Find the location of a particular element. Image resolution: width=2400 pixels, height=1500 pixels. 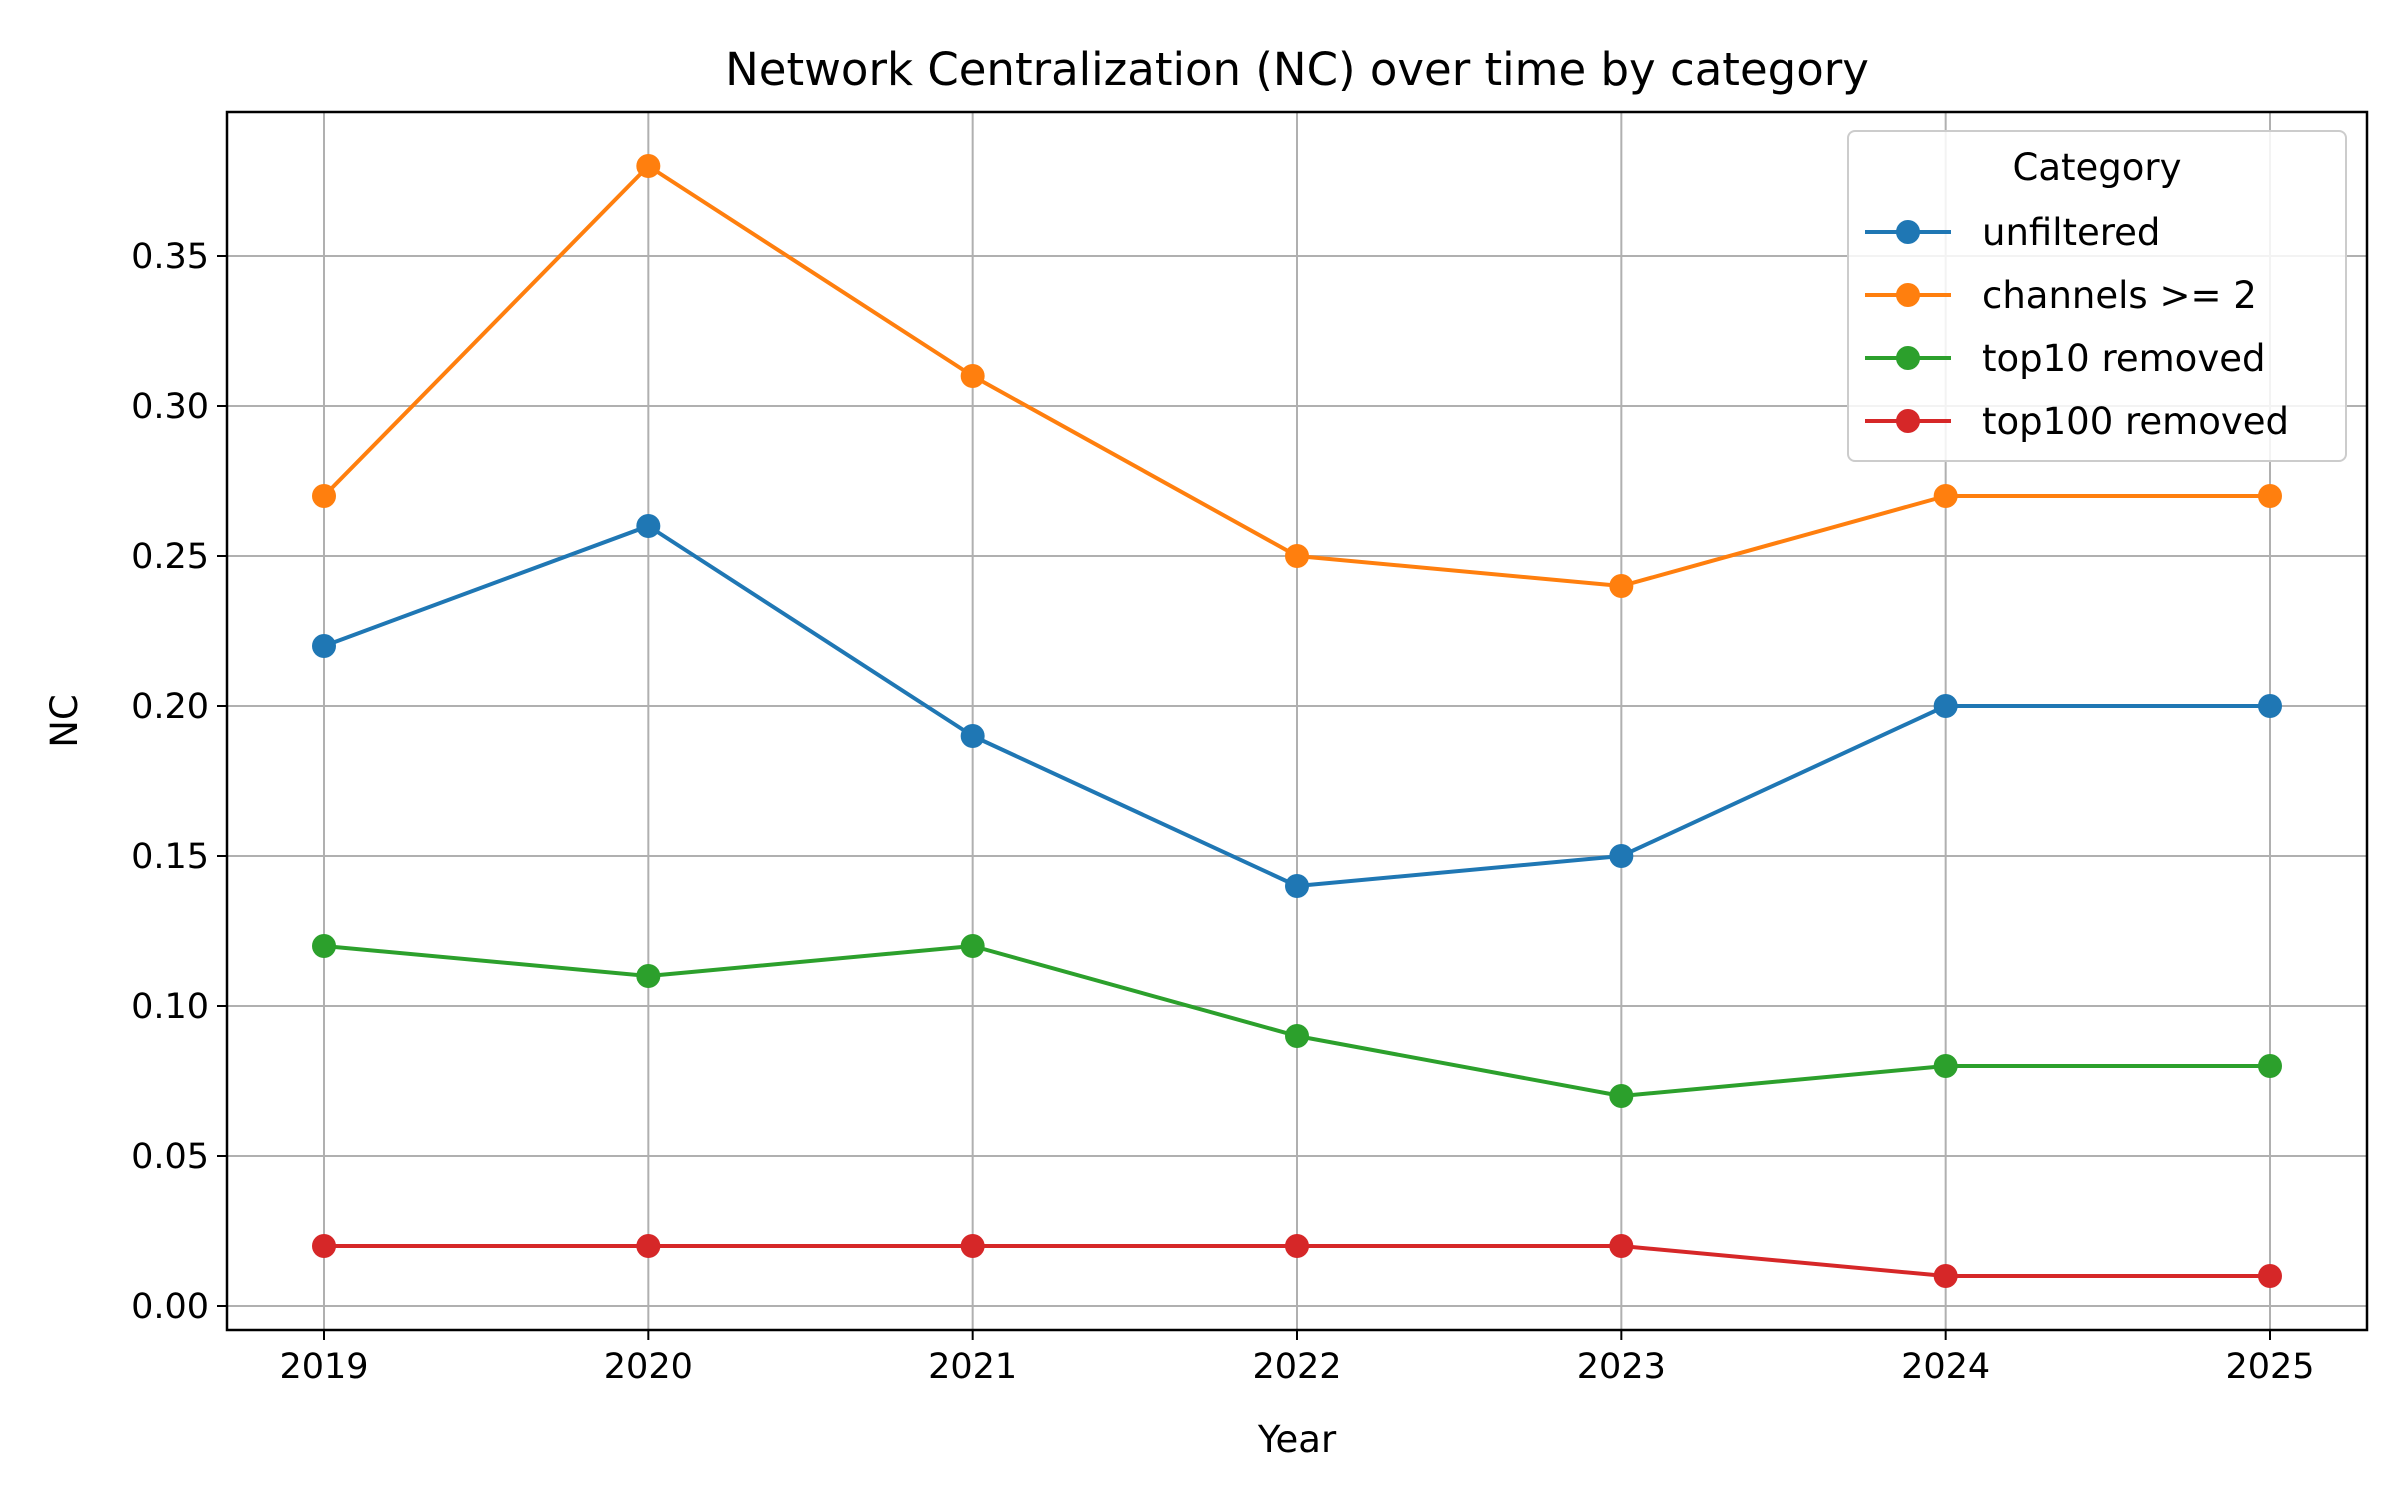

legend-item: channels >= 2 is located at coordinates (2061, 295).